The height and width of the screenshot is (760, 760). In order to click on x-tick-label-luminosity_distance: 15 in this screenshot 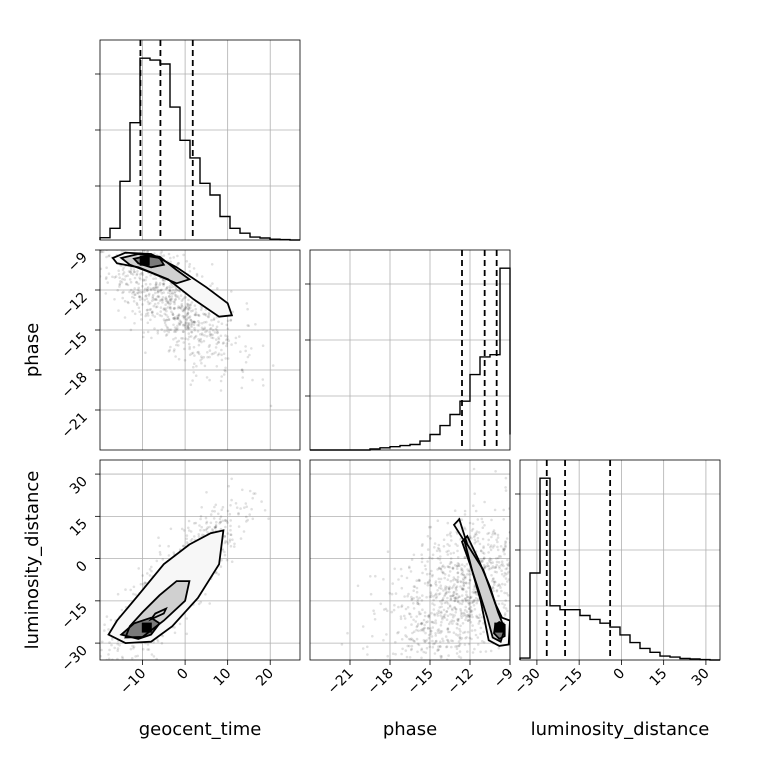, I will do `click(659, 678)`.